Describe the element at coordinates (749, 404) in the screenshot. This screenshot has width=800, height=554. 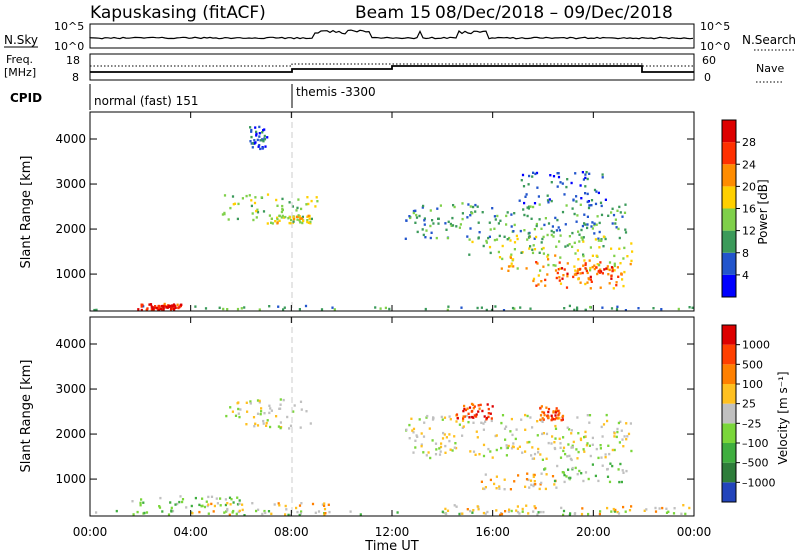
I see `colorbar-tick-label: 25` at that location.